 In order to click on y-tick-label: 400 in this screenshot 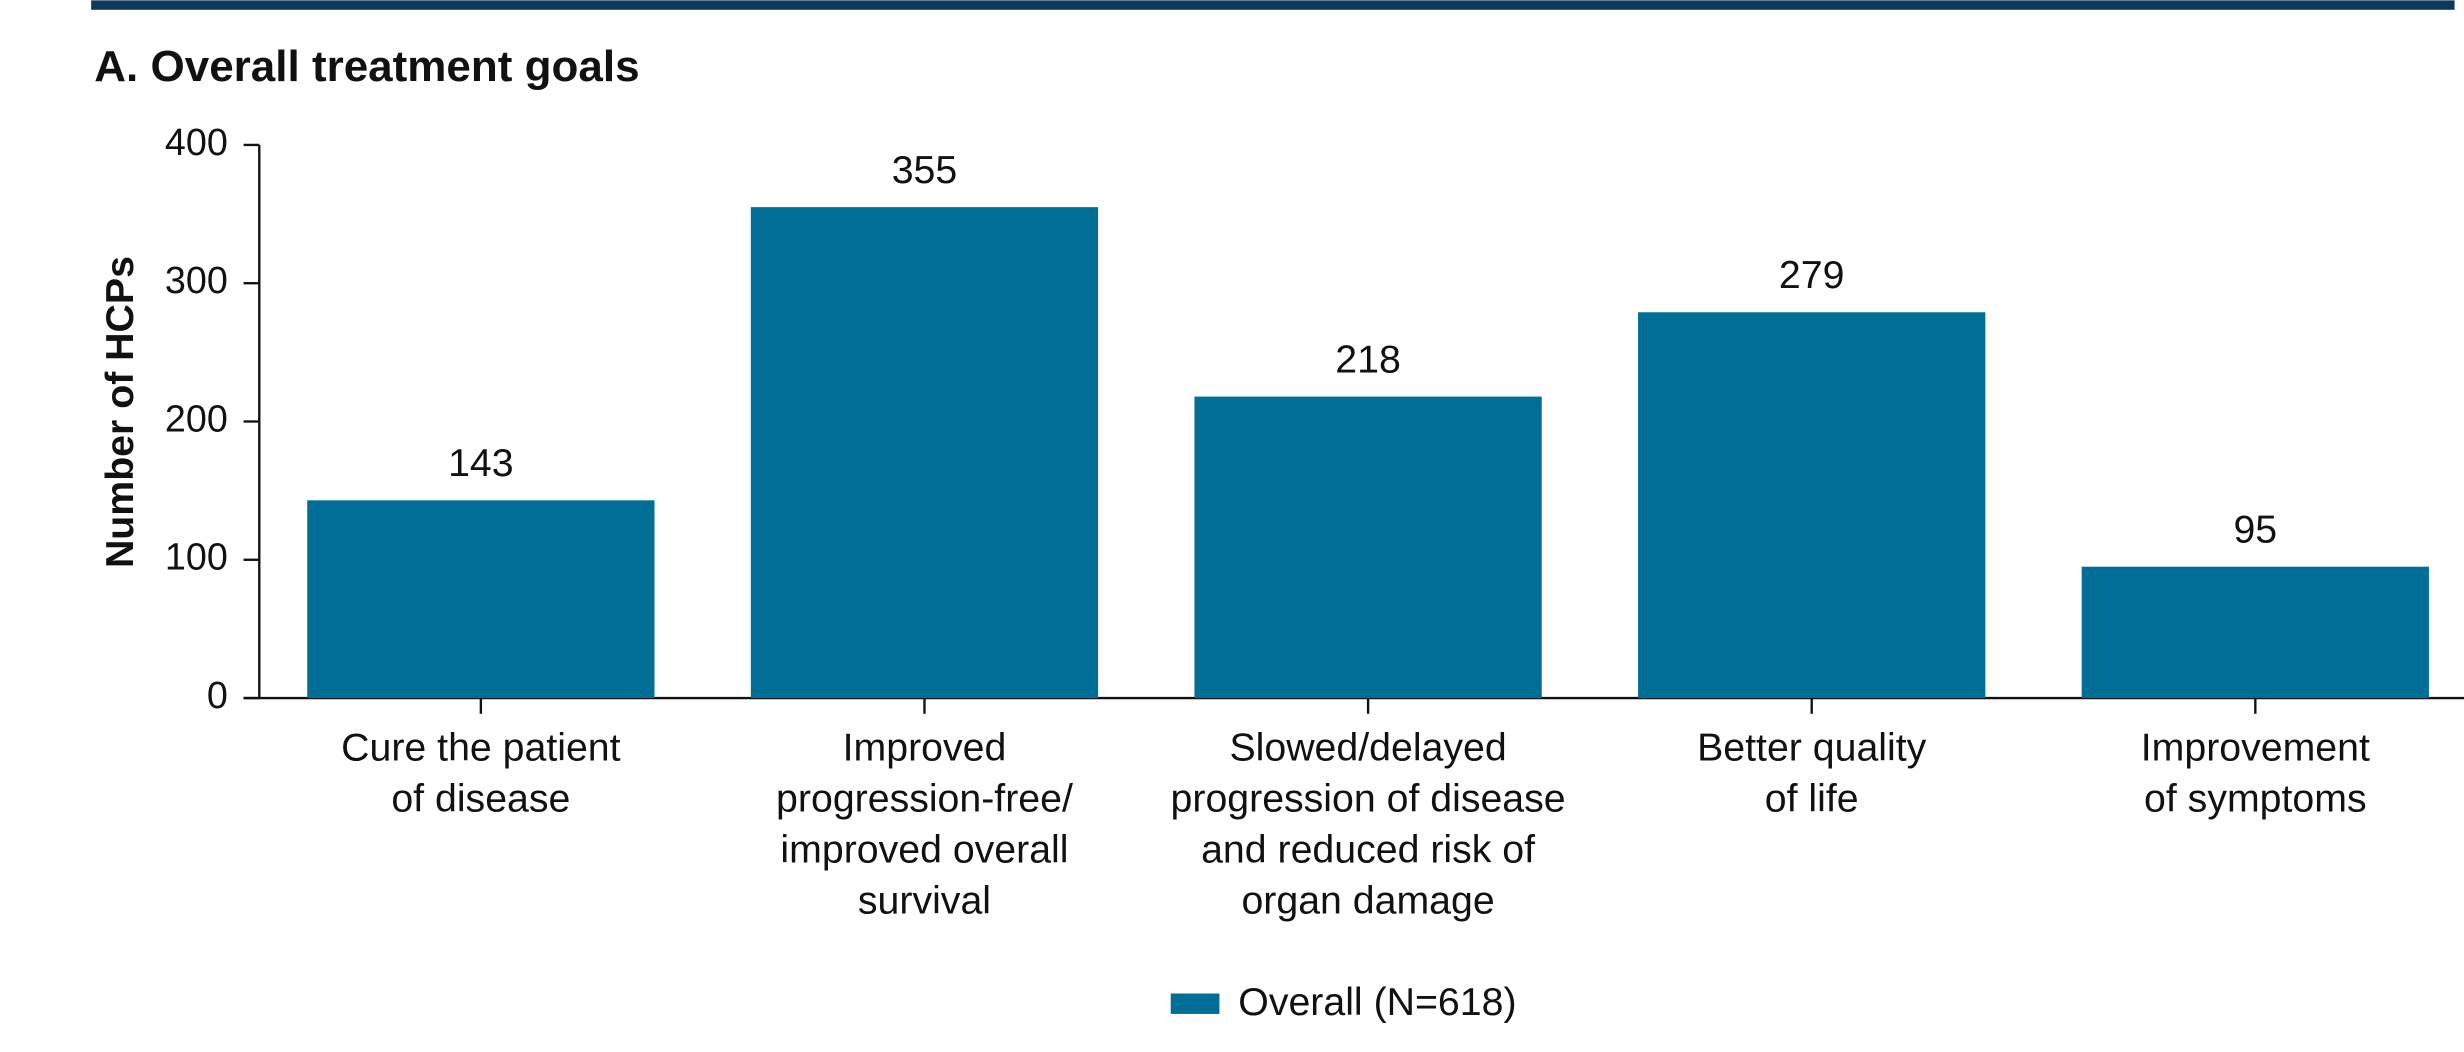, I will do `click(196, 142)`.